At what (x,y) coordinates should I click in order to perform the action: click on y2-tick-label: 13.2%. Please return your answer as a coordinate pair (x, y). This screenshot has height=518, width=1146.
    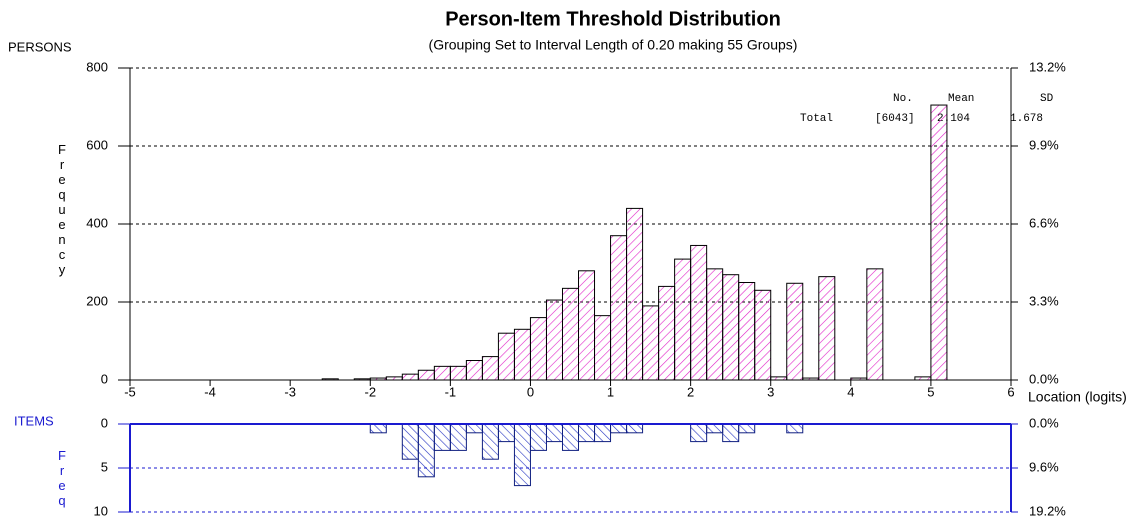
    Looking at the image, I should click on (1047, 66).